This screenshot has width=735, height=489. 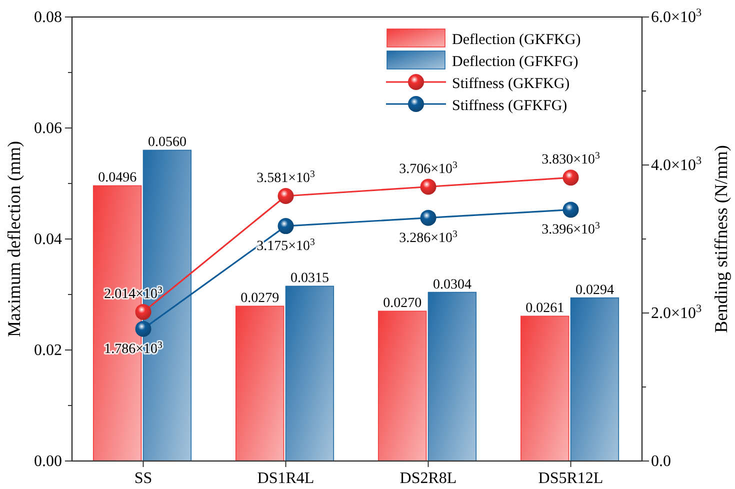 What do you see at coordinates (48, 128) in the screenshot?
I see `text: 0.06` at bounding box center [48, 128].